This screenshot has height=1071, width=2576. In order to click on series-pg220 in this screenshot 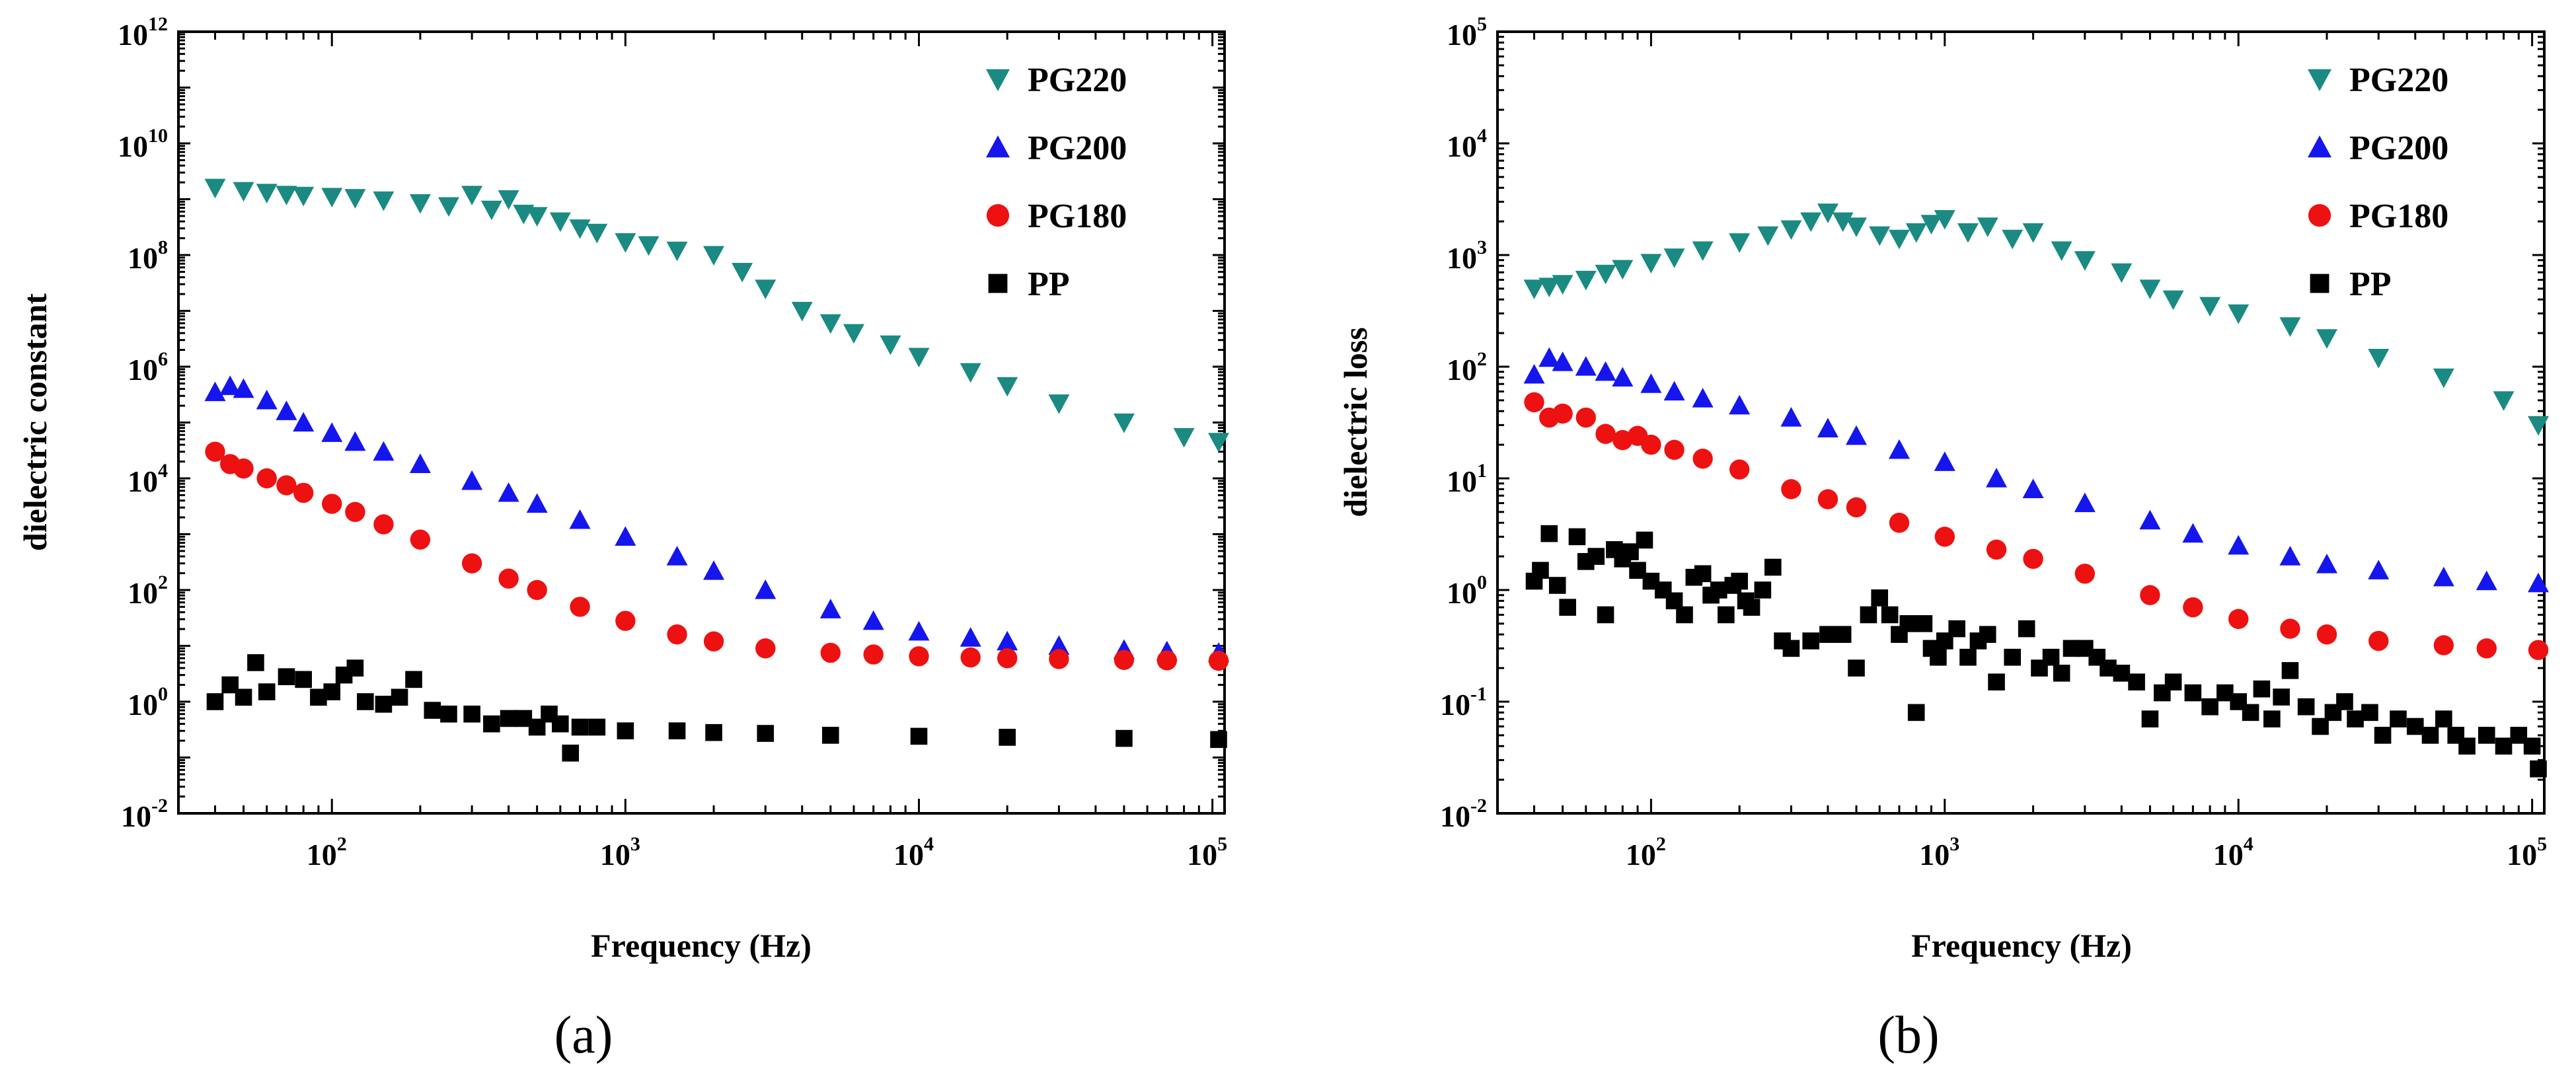, I will do `click(717, 315)`.